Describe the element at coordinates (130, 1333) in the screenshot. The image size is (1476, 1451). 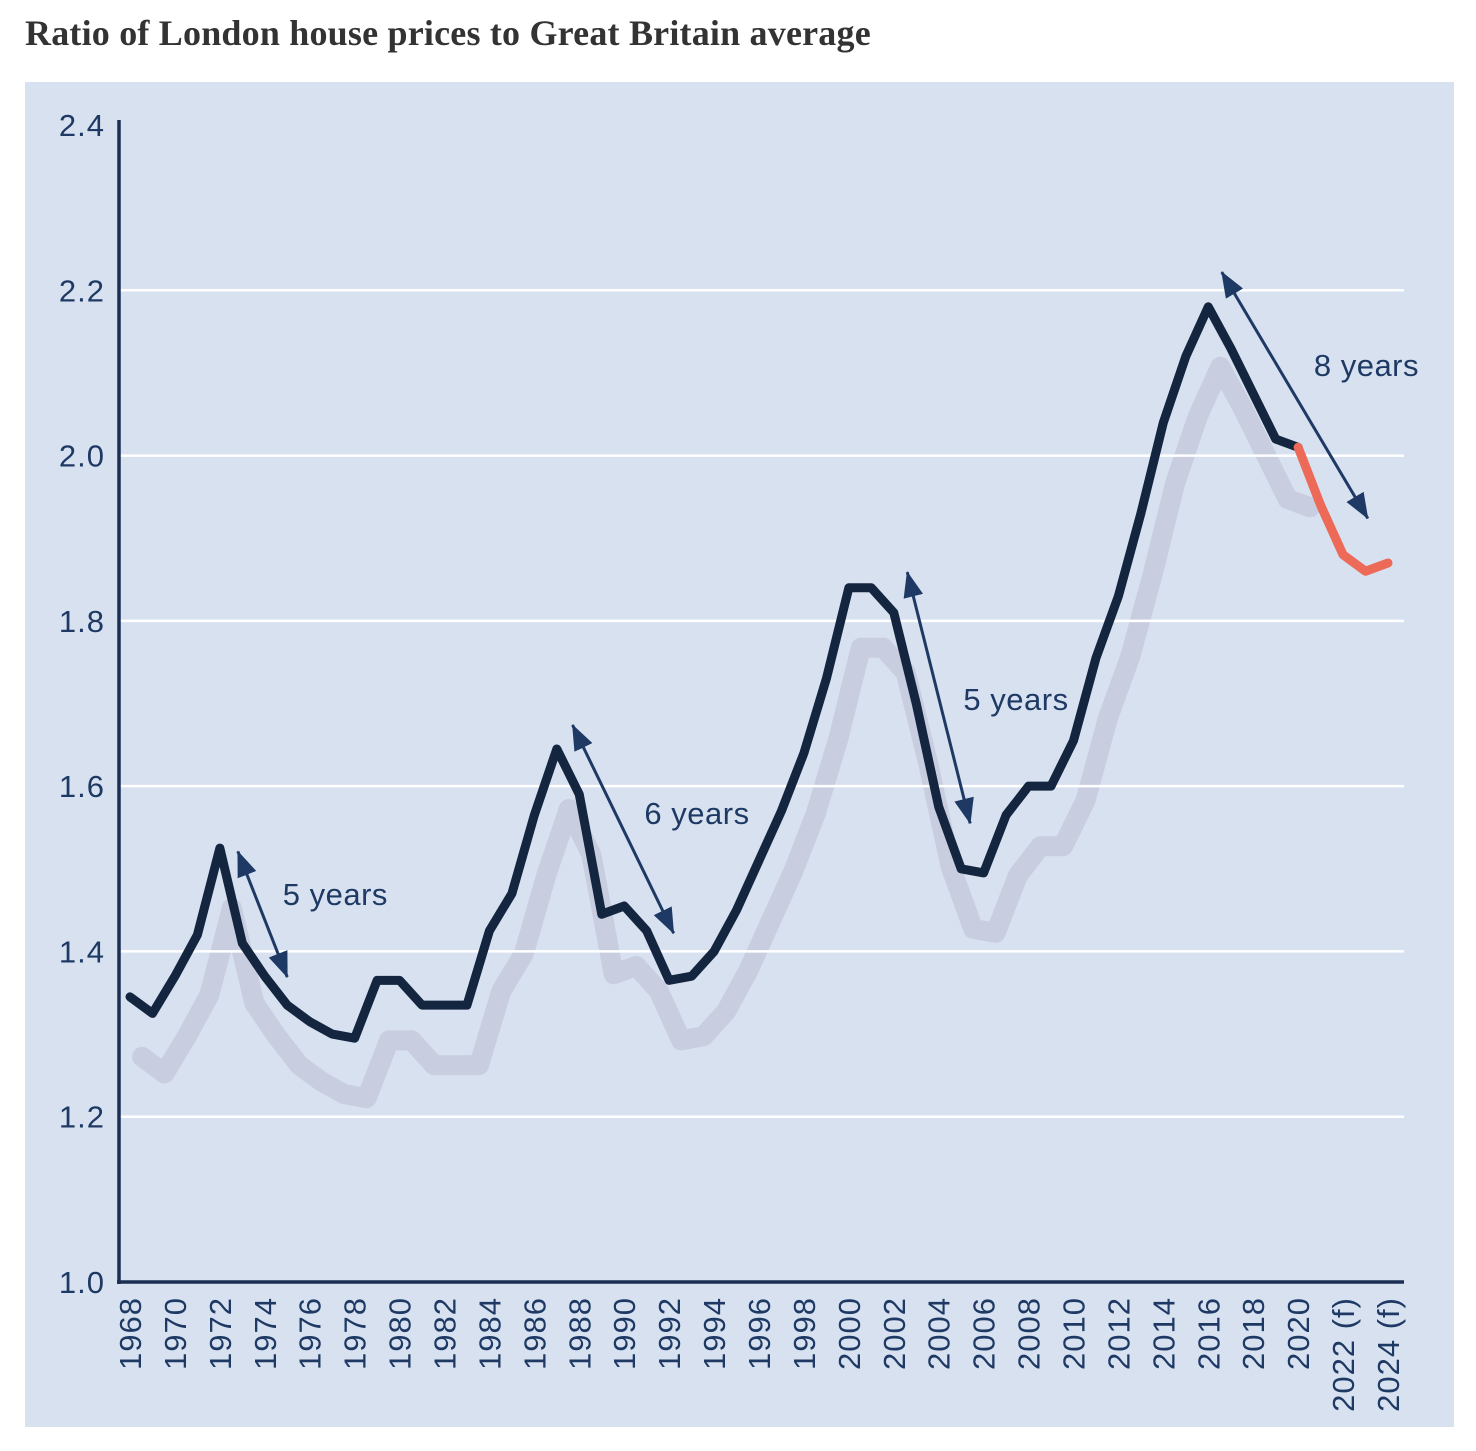
I see `x-tick-label: 1968` at that location.